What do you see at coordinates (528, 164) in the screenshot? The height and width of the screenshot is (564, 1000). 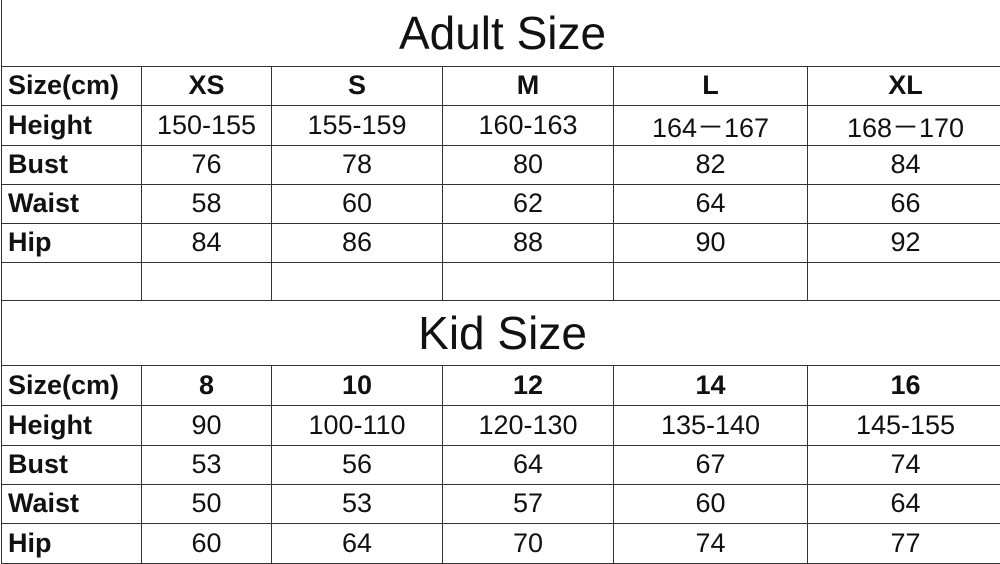 I see `size-cell: 80` at bounding box center [528, 164].